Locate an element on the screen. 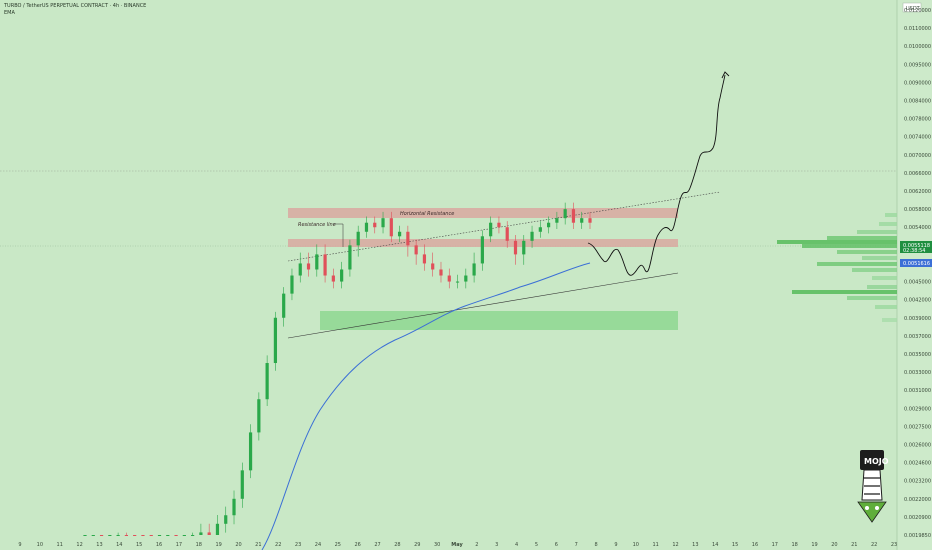  resistance-zone-upper is located at coordinates (483, 213).